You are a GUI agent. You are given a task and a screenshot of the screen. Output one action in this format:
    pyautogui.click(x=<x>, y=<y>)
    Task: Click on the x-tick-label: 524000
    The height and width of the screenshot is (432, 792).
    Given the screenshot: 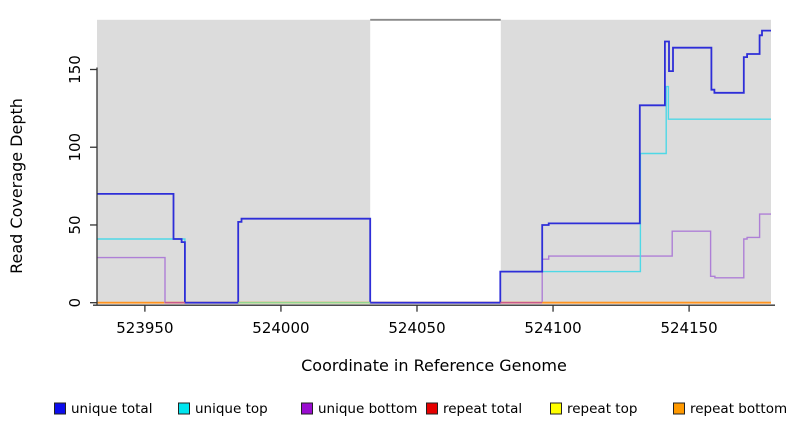 What is the action you would take?
    pyautogui.click(x=280, y=328)
    